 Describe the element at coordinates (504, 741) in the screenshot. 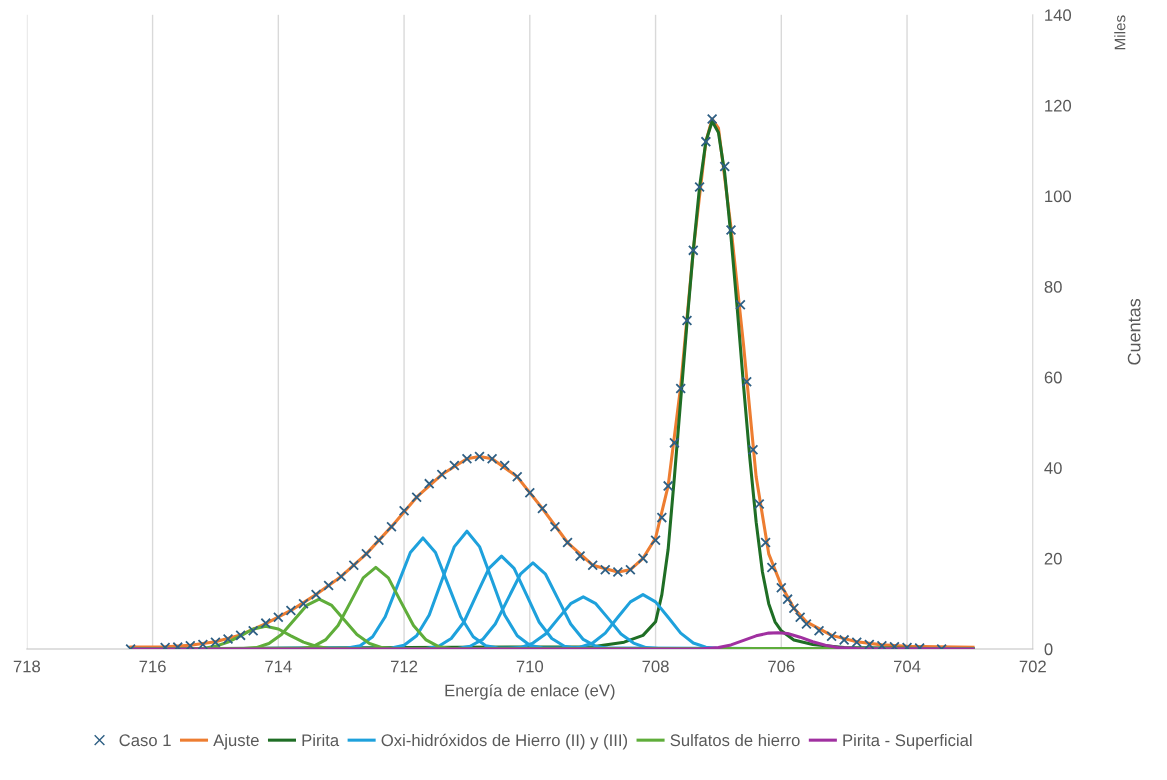

I see `legend-label: Oxi-hidróxidos de Hierro (II) y (III)` at that location.